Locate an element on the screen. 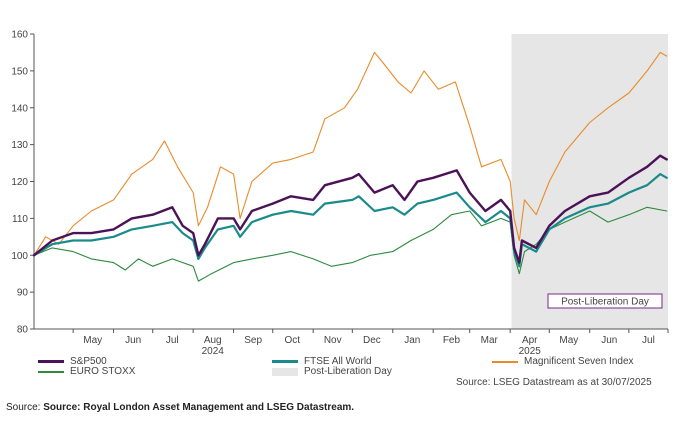 This screenshot has height=421, width=700. x-year-label: 2024 is located at coordinates (213, 351).